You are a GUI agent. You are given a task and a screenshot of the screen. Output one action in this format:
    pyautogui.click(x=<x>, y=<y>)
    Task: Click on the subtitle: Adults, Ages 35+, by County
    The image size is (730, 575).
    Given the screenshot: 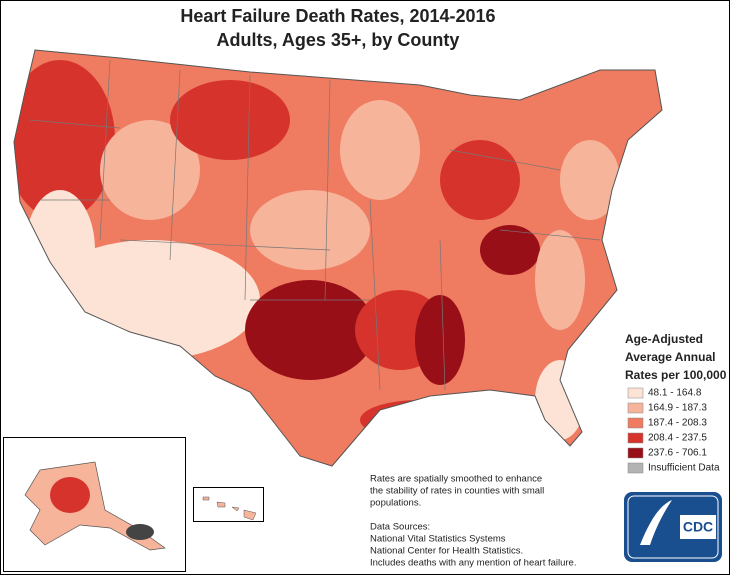 What is the action you would take?
    pyautogui.click(x=338, y=40)
    